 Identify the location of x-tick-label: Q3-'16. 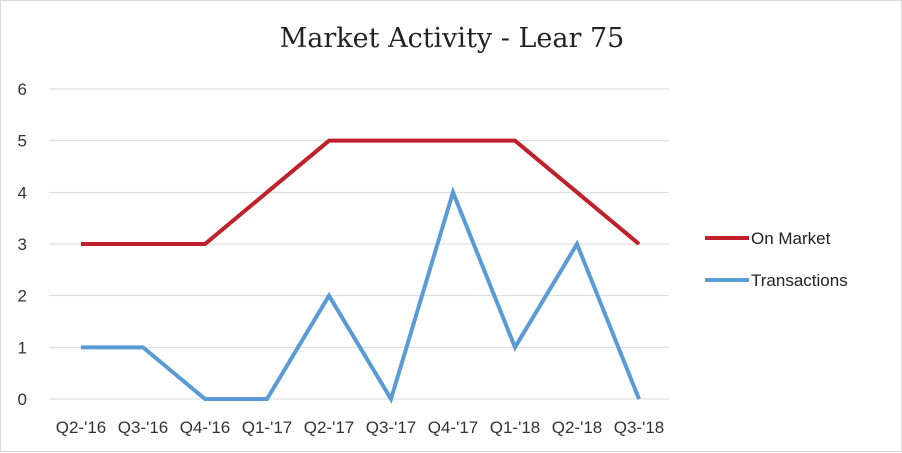
(143, 427).